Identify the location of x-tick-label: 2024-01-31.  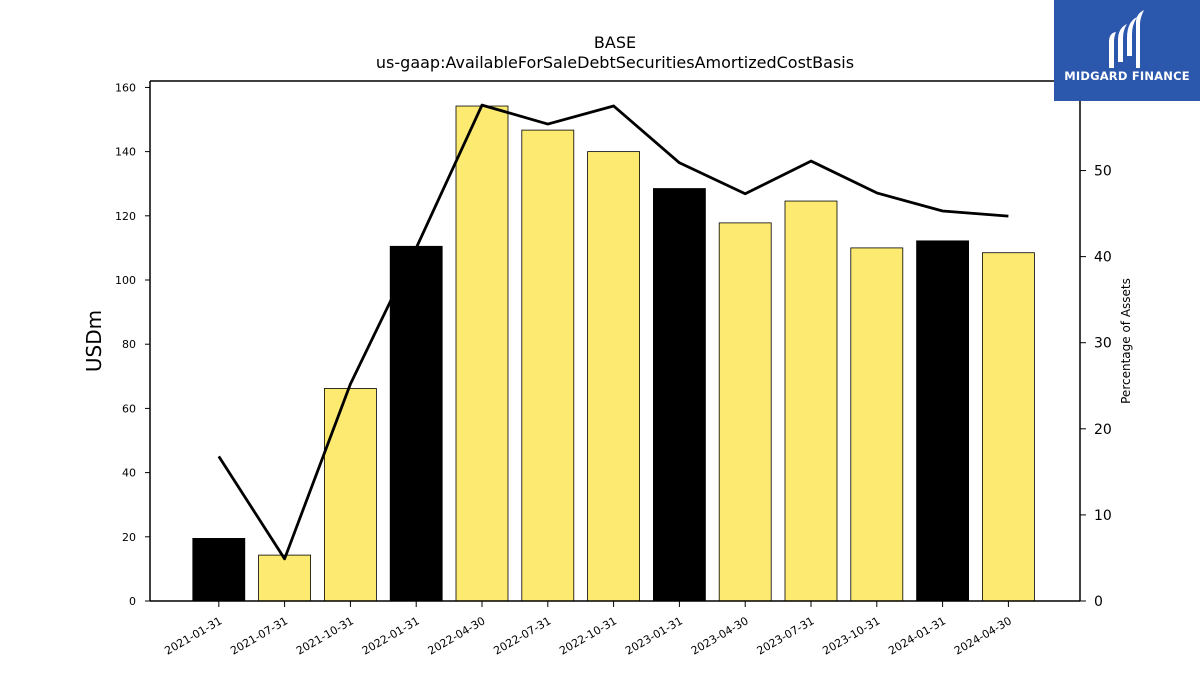
(917, 635).